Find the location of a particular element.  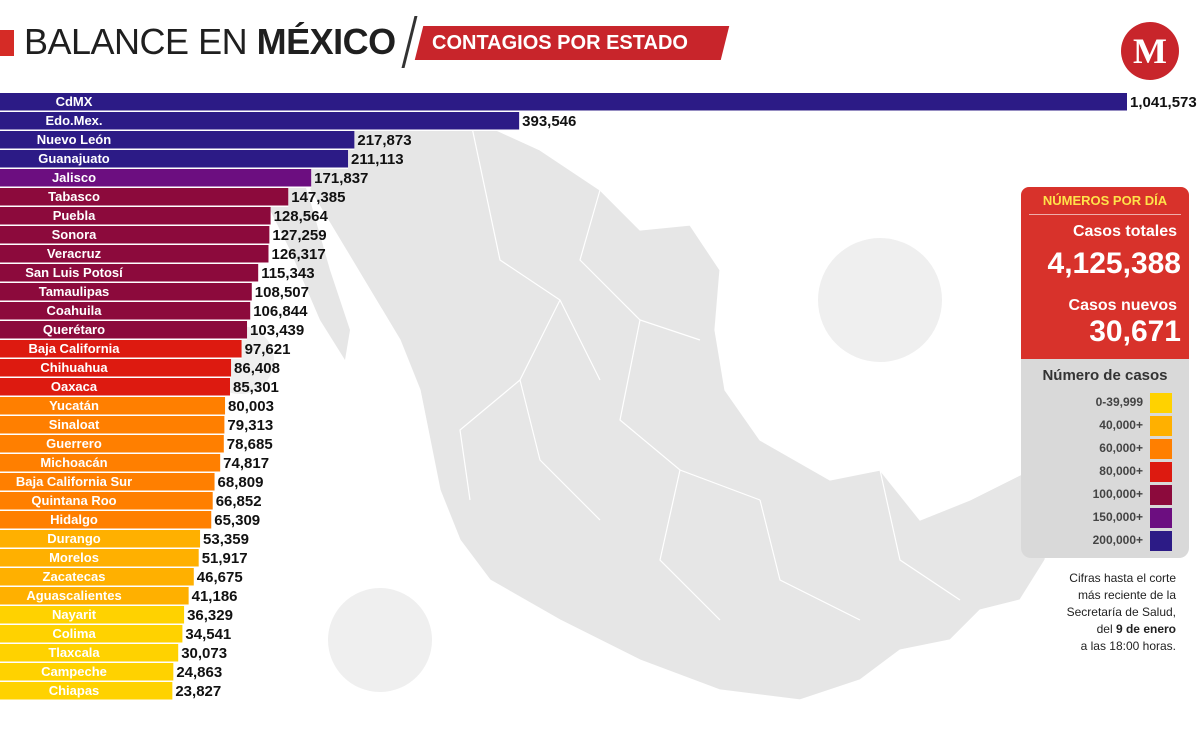

bar-value-label: 97,621 is located at coordinates (268, 349).